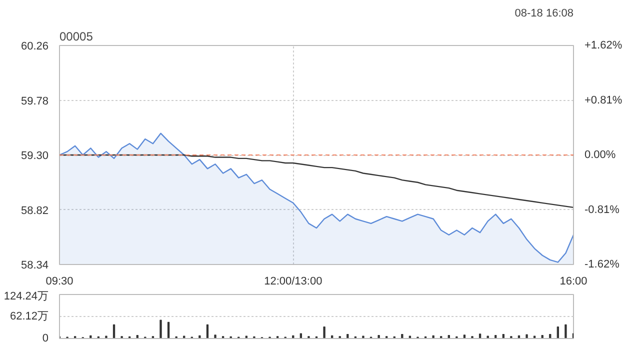 The image size is (640, 360). I want to click on x-tick-label: 16:00, so click(574, 282).